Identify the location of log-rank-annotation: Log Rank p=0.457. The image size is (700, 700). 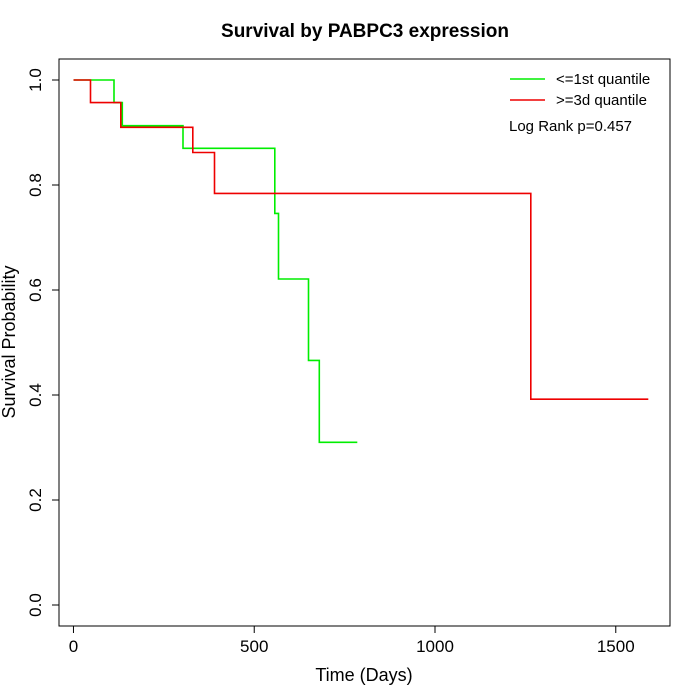
(570, 126).